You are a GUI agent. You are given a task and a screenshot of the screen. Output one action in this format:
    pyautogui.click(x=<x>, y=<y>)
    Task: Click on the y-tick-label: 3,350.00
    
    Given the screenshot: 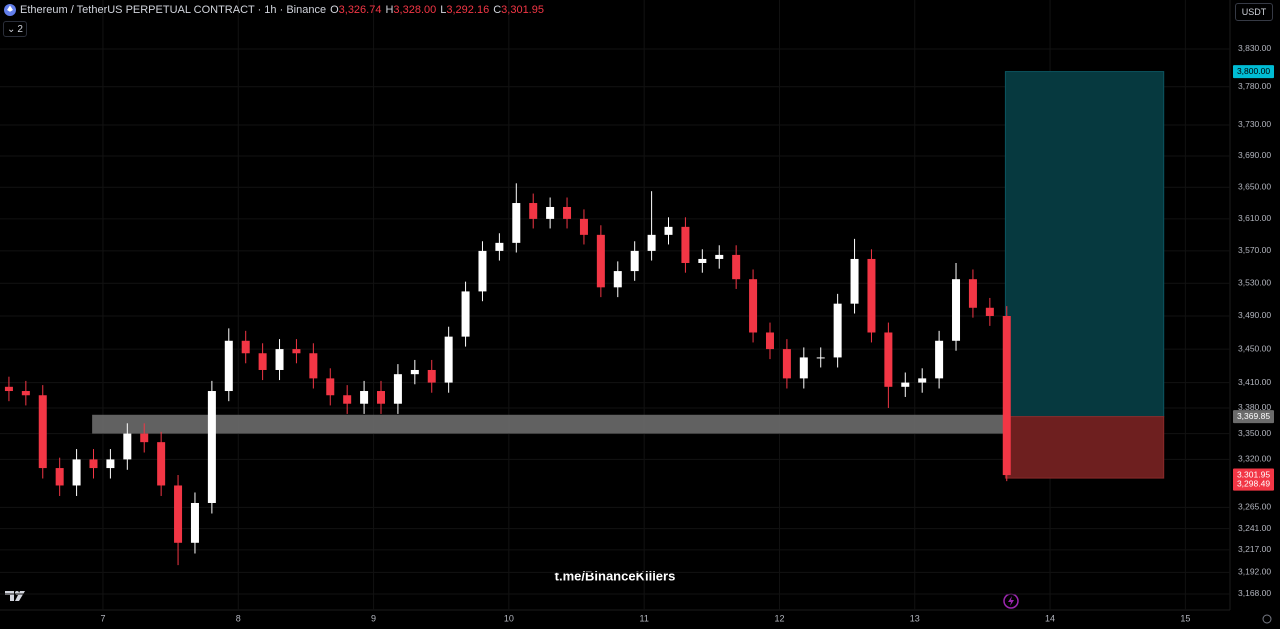 What is the action you would take?
    pyautogui.click(x=1254, y=433)
    